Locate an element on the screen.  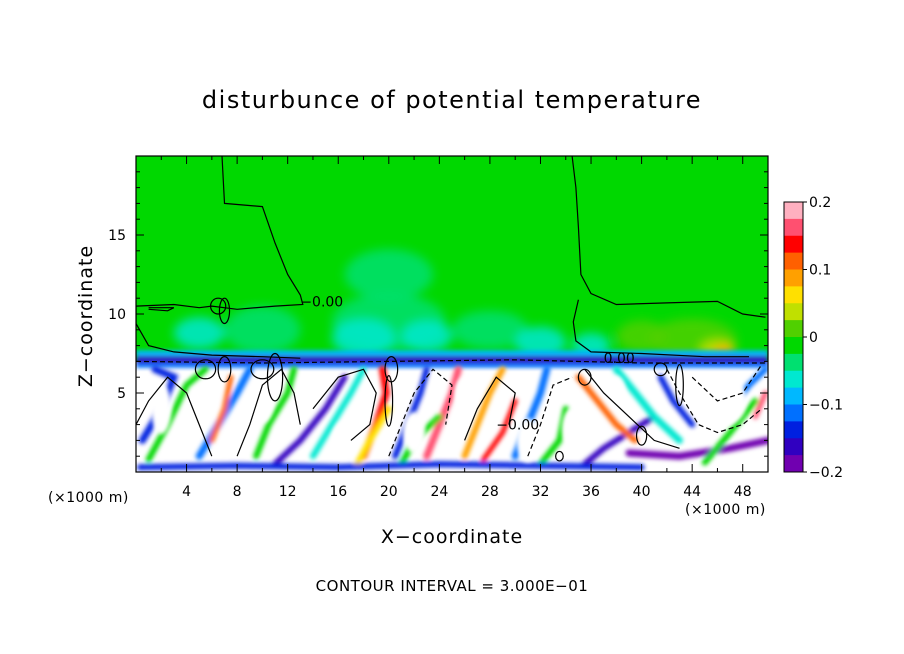
zero-contour-left-lower is located at coordinates (218, 332).